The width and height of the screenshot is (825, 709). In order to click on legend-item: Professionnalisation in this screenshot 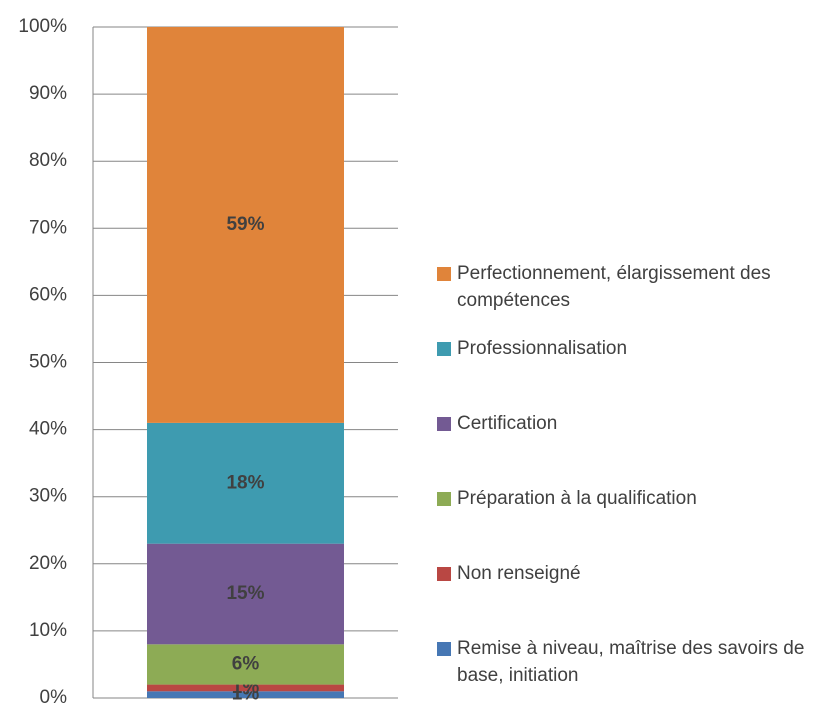, I will do `click(624, 348)`.